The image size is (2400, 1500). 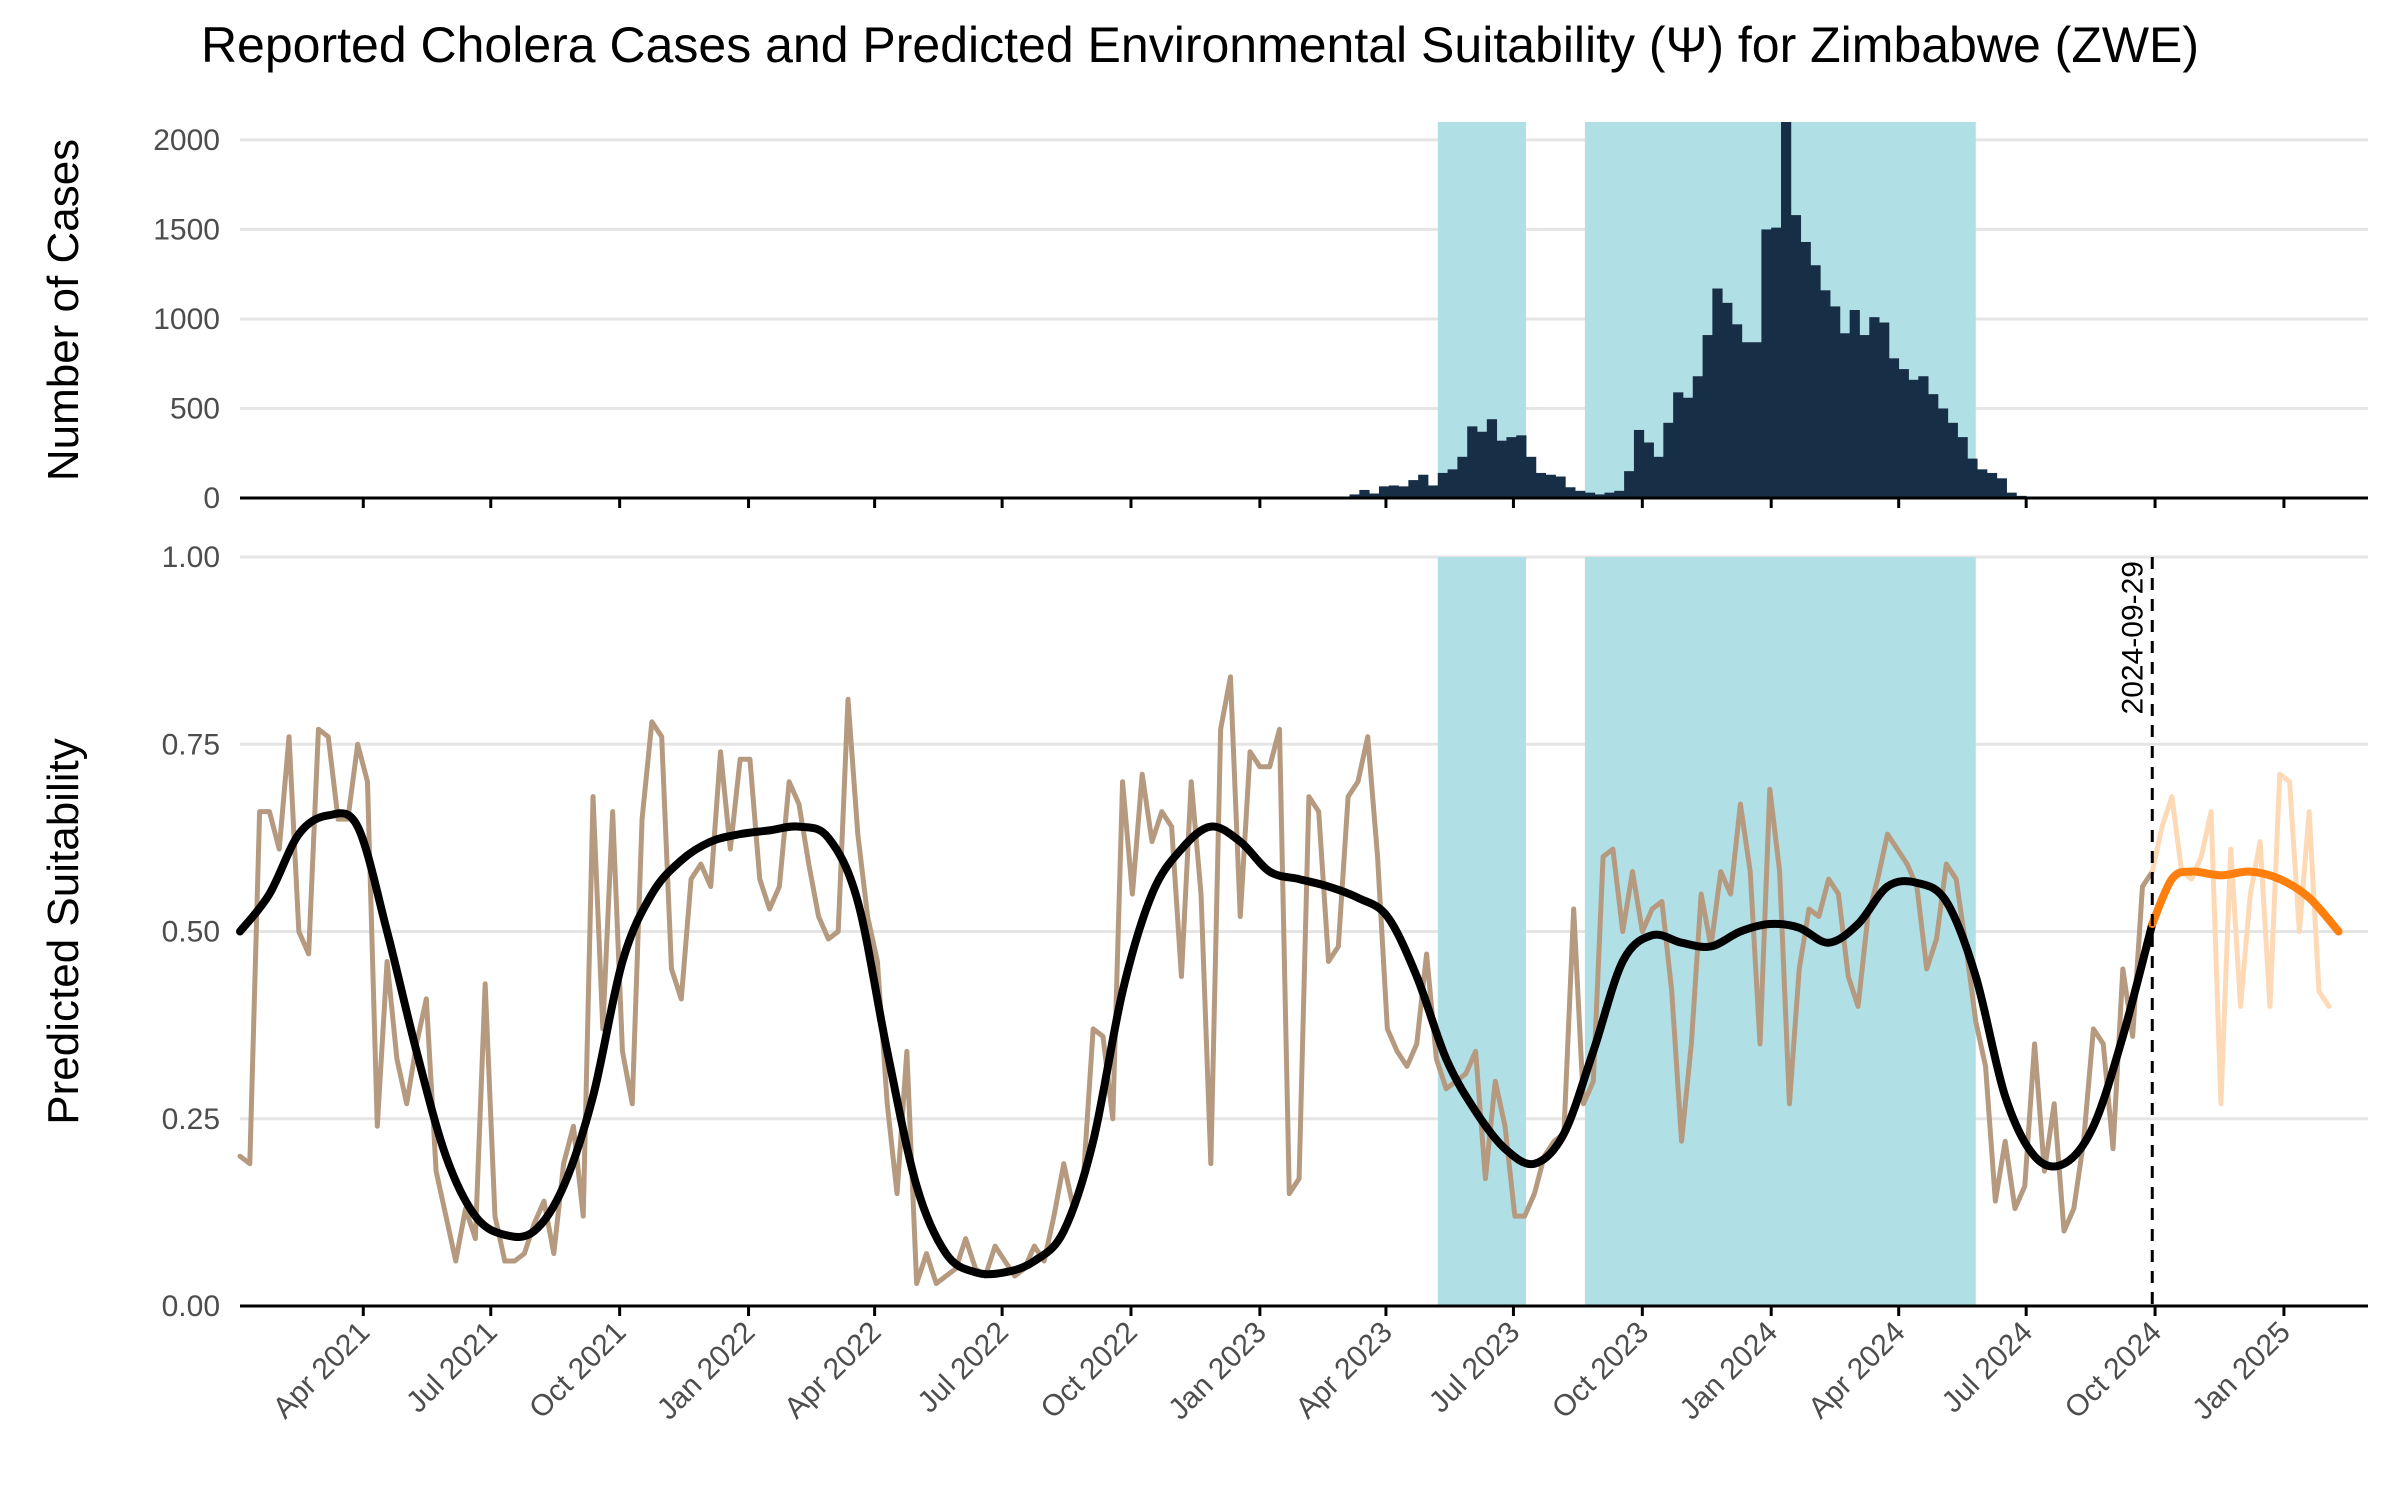 What do you see at coordinates (186, 140) in the screenshot?
I see `cases-y-tick-label: 2000` at bounding box center [186, 140].